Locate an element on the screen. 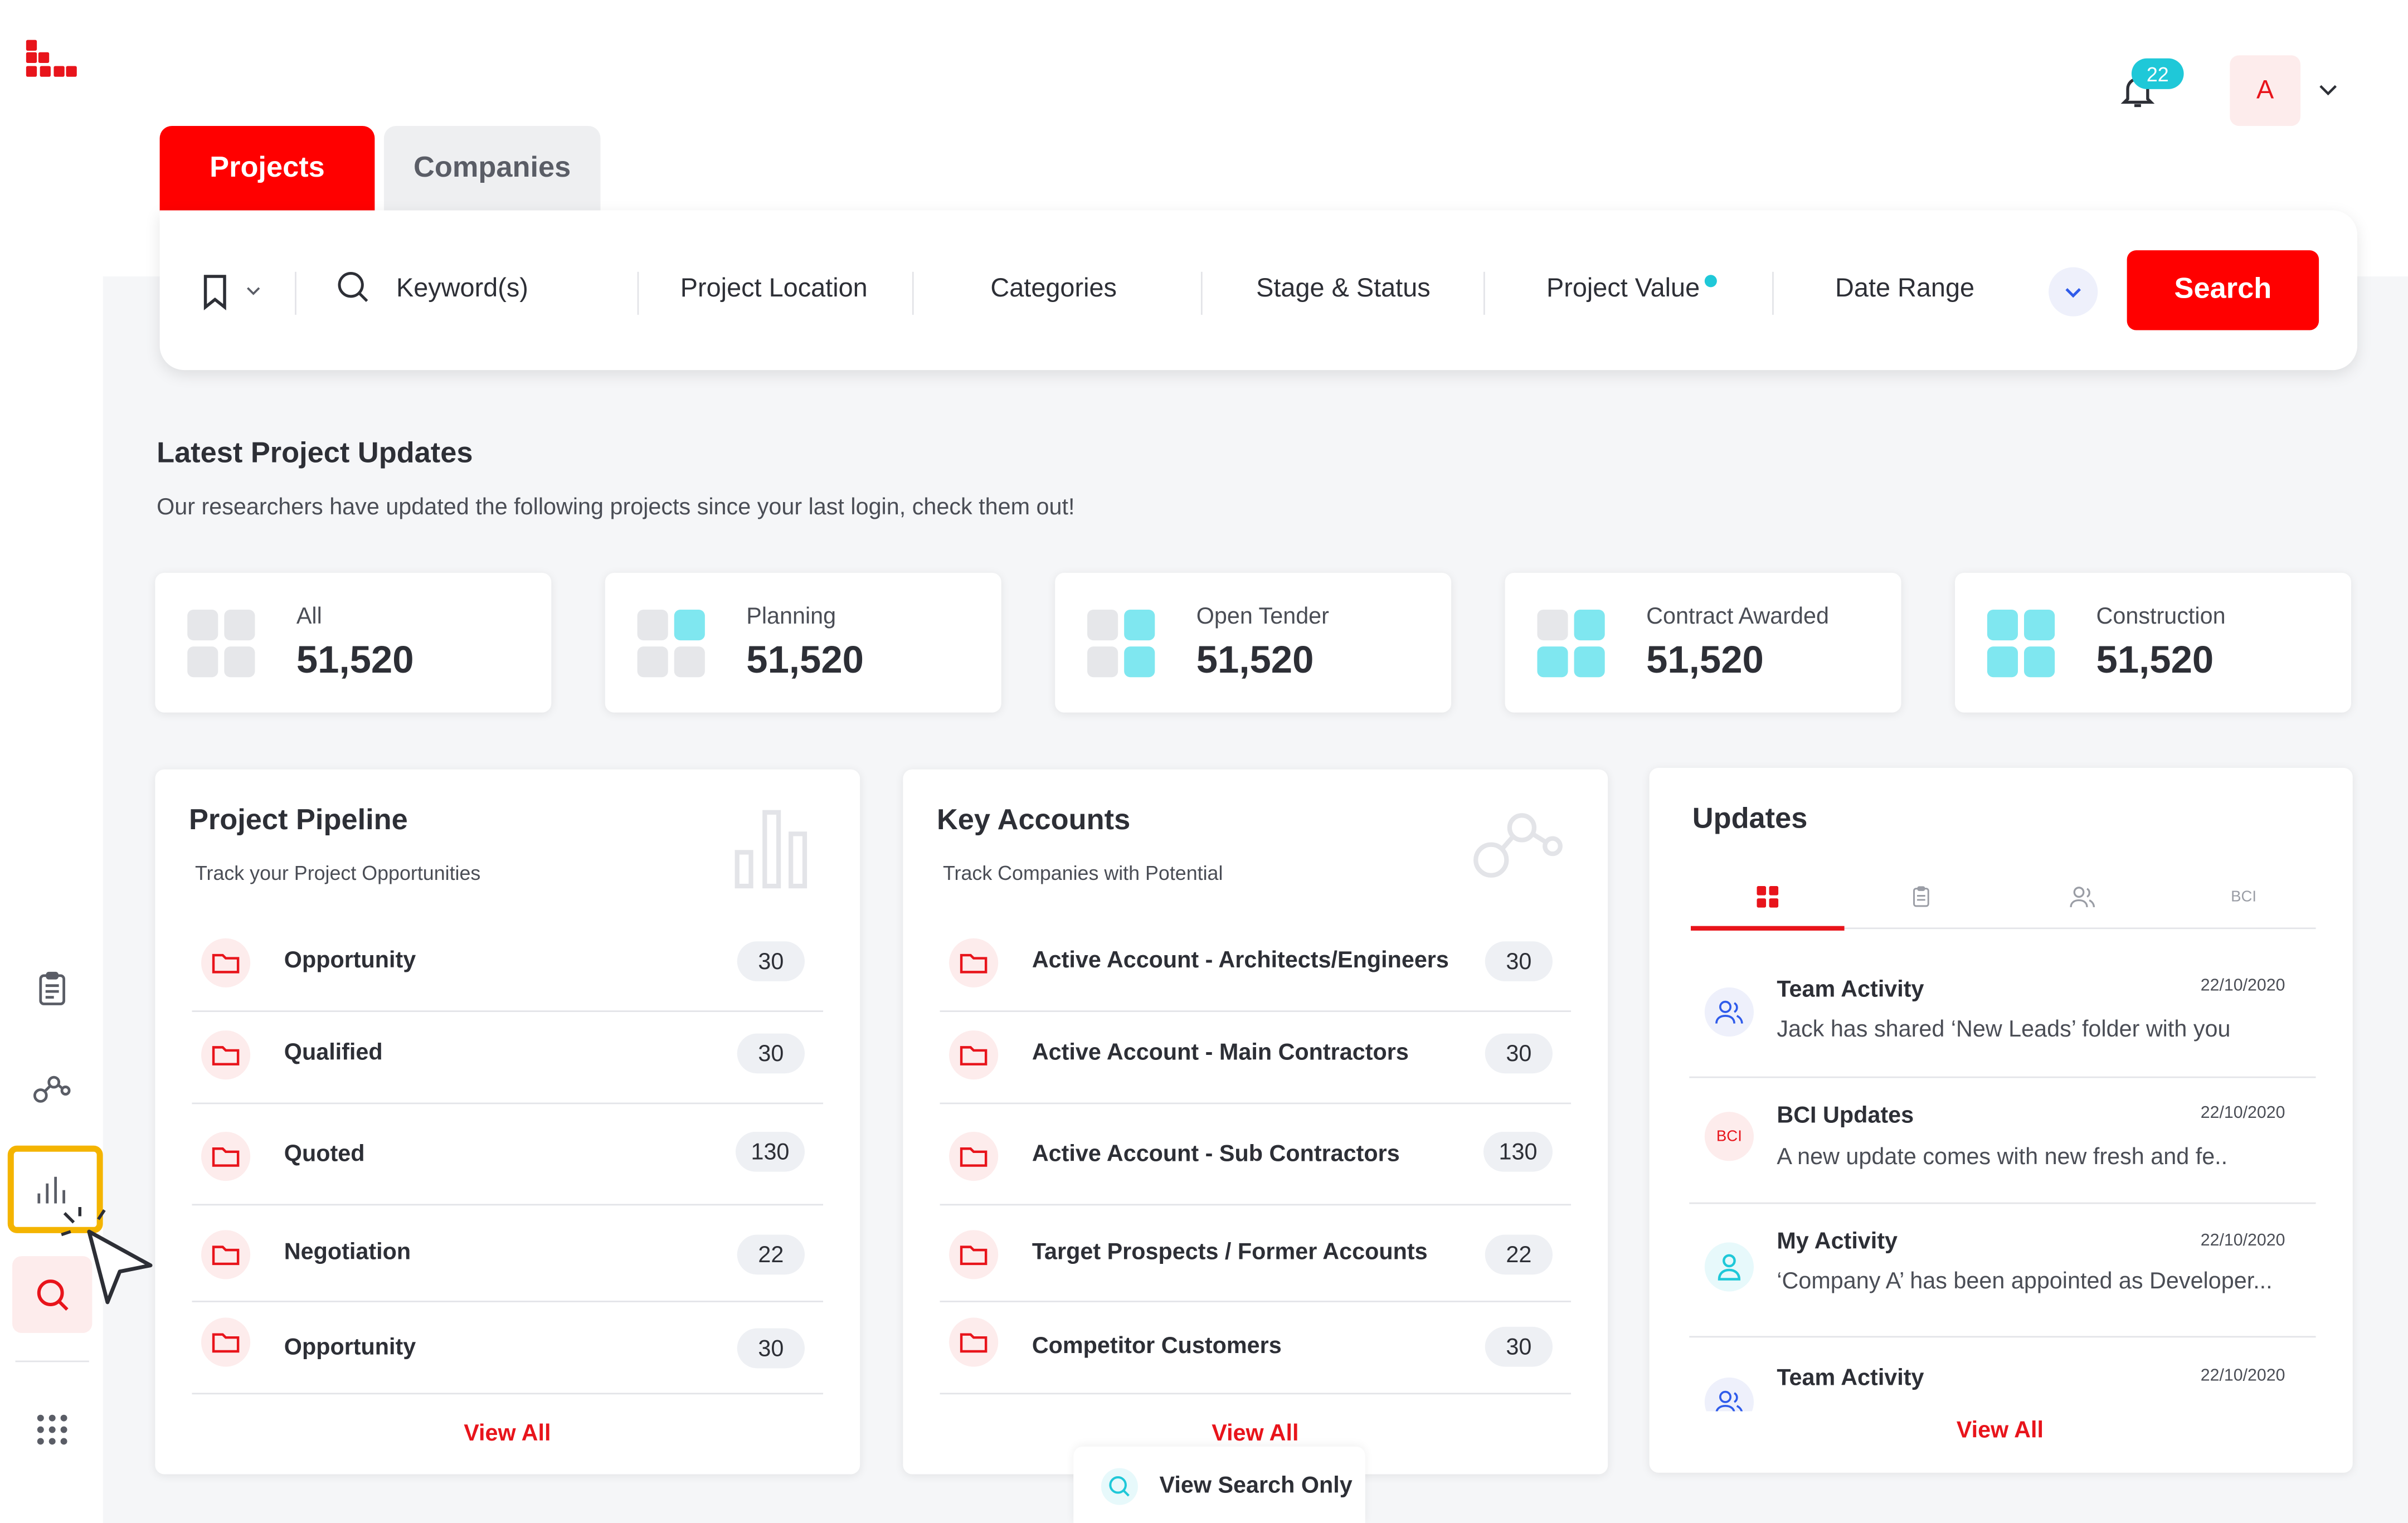 The height and width of the screenshot is (1523, 2408). section-title: Latest Project Updates is located at coordinates (315, 453).